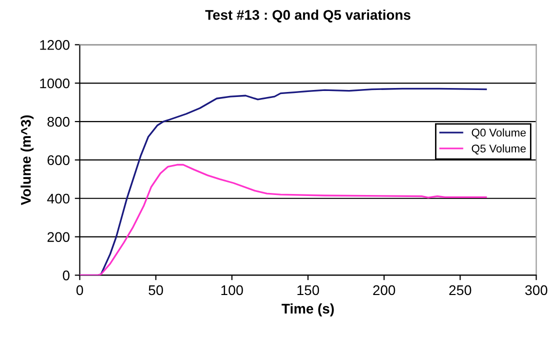 The height and width of the screenshot is (344, 550). What do you see at coordinates (499, 149) in the screenshot?
I see `legend-label: Q5 Volume` at bounding box center [499, 149].